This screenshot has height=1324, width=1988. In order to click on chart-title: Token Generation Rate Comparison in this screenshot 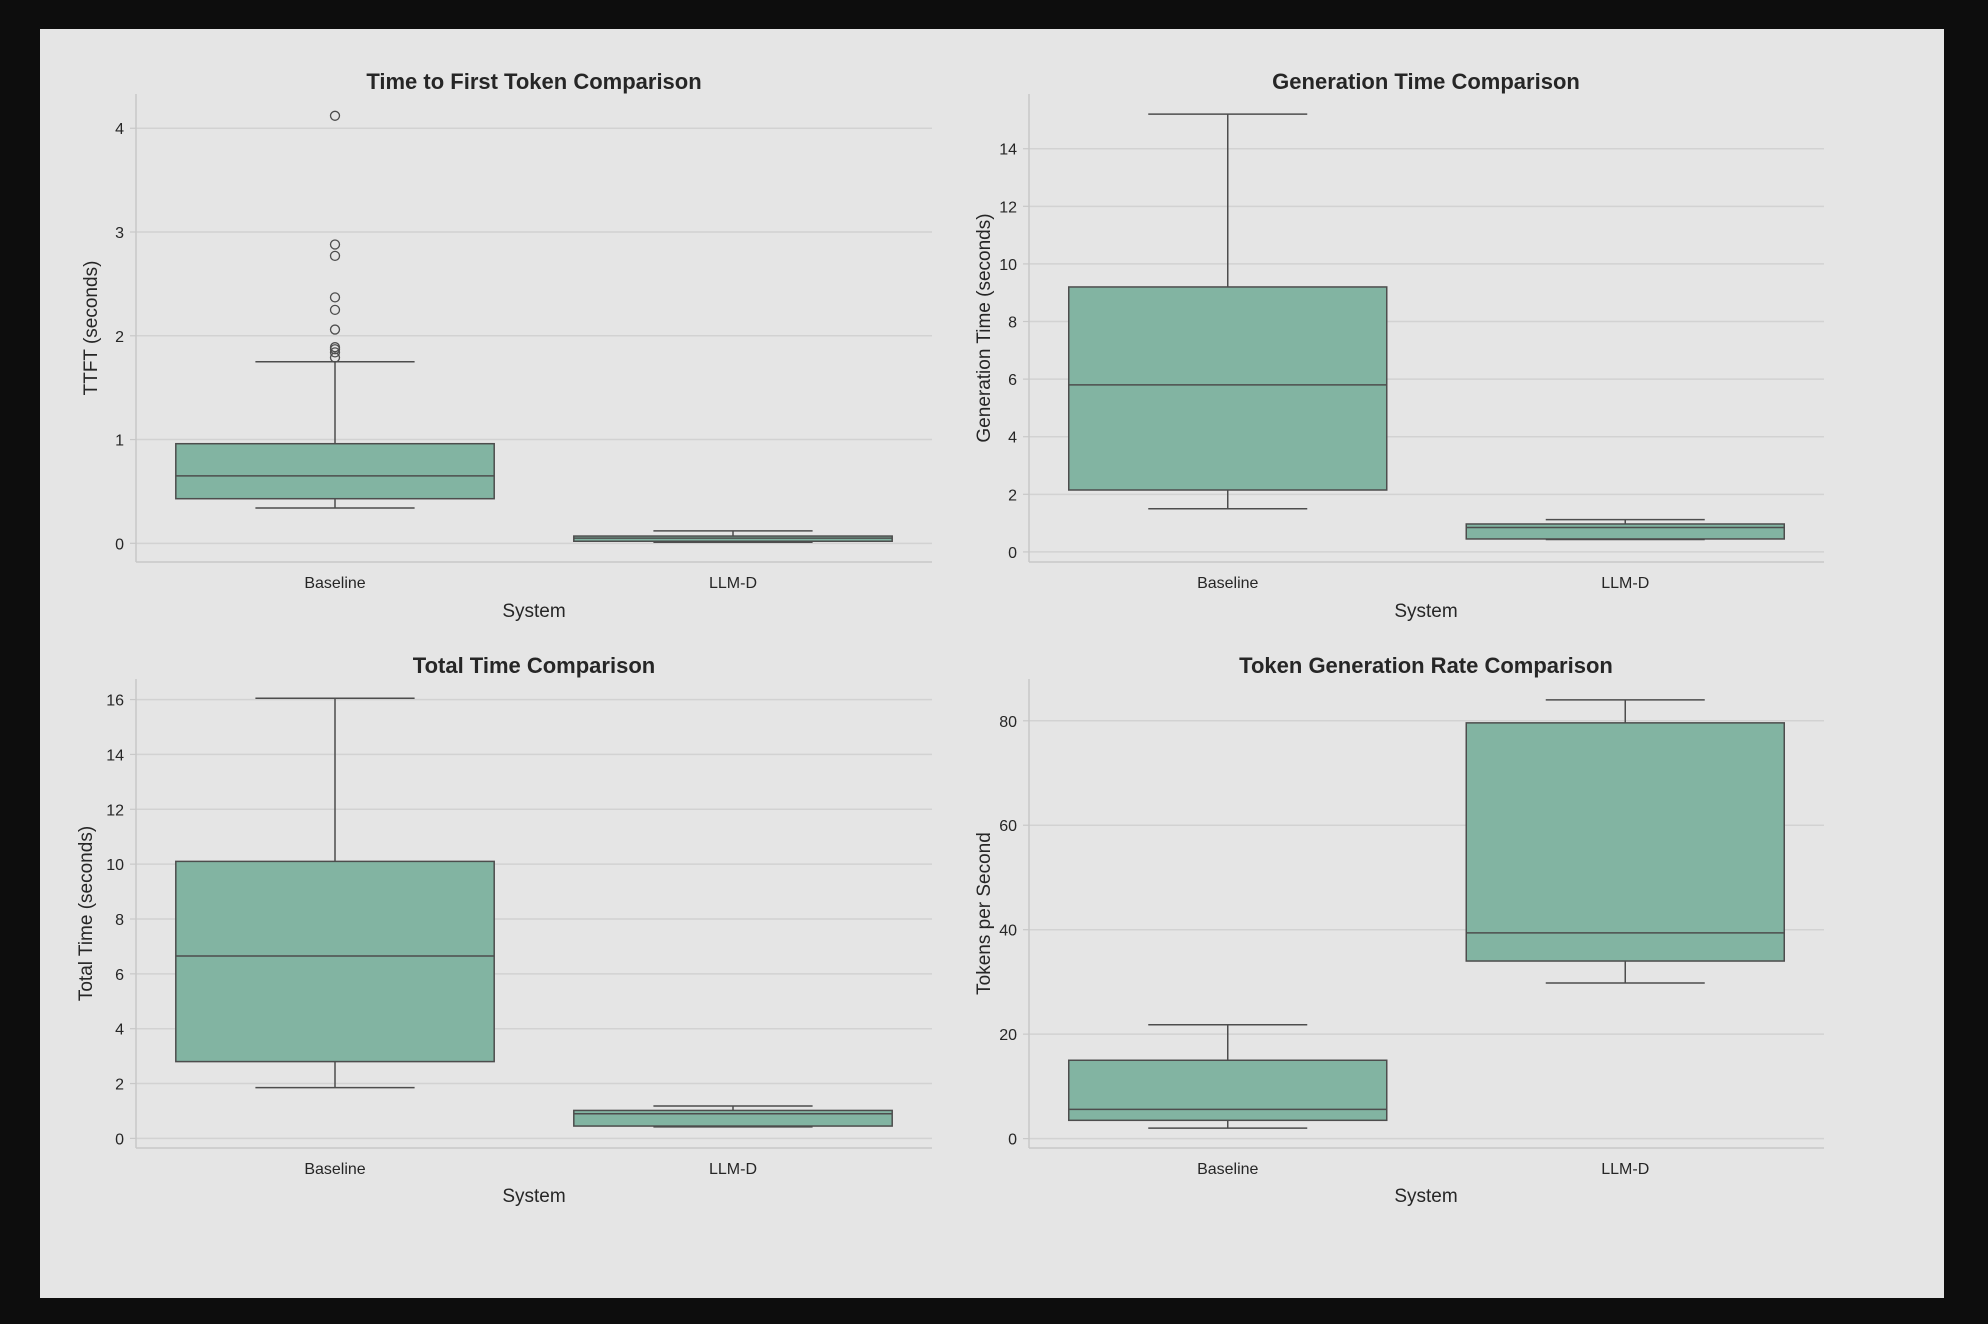, I will do `click(1426, 665)`.